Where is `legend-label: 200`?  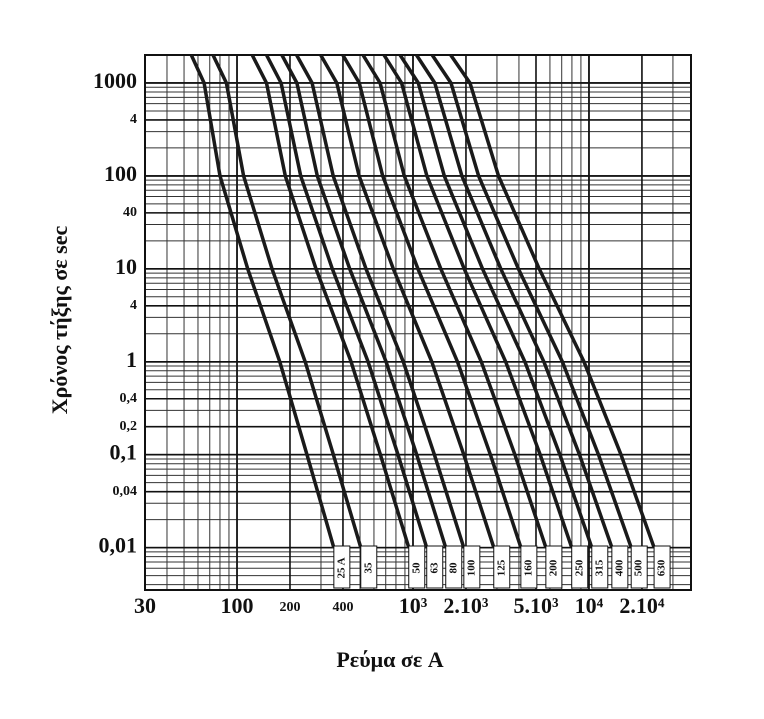 legend-label: 200 is located at coordinates (553, 567).